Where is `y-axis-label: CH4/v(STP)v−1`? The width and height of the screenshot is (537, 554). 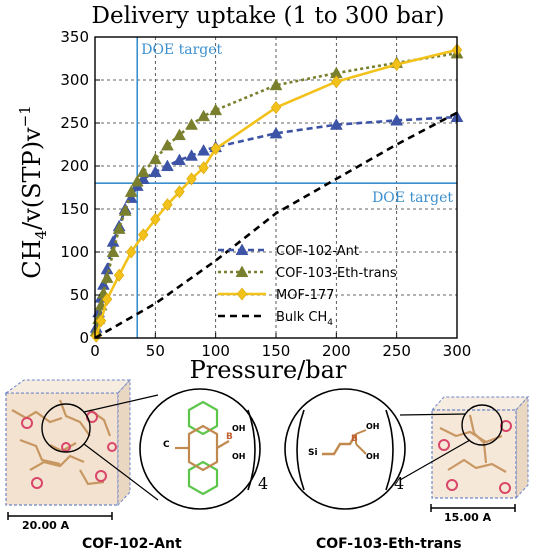
y-axis-label: CH4/v(STP)v−1 is located at coordinates (33, 192).